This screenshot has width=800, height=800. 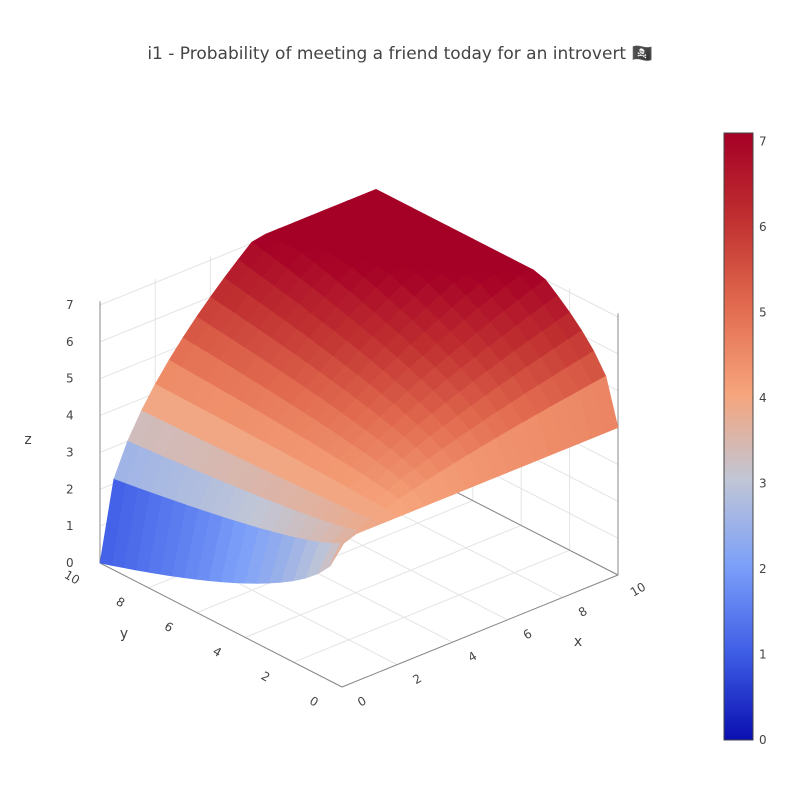 What do you see at coordinates (70, 452) in the screenshot?
I see `z-tick-label: 3` at bounding box center [70, 452].